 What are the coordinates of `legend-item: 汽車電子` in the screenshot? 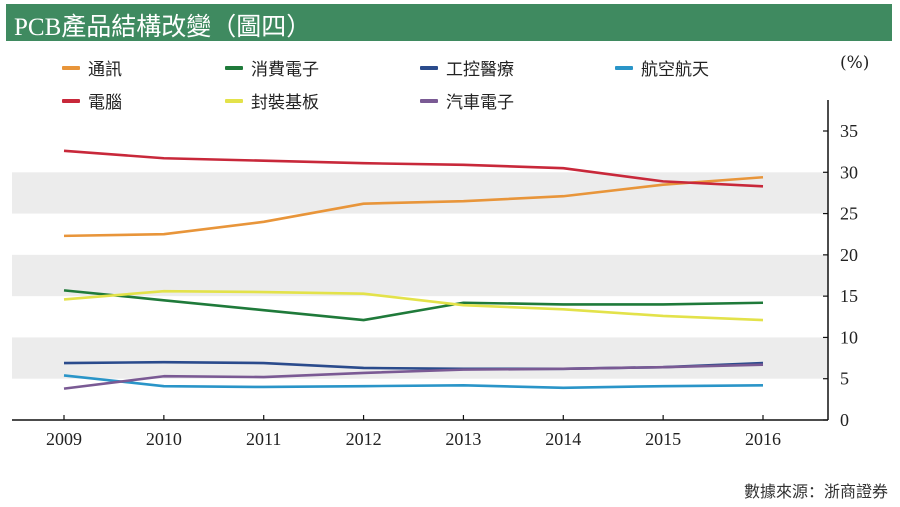 It's located at (467, 100).